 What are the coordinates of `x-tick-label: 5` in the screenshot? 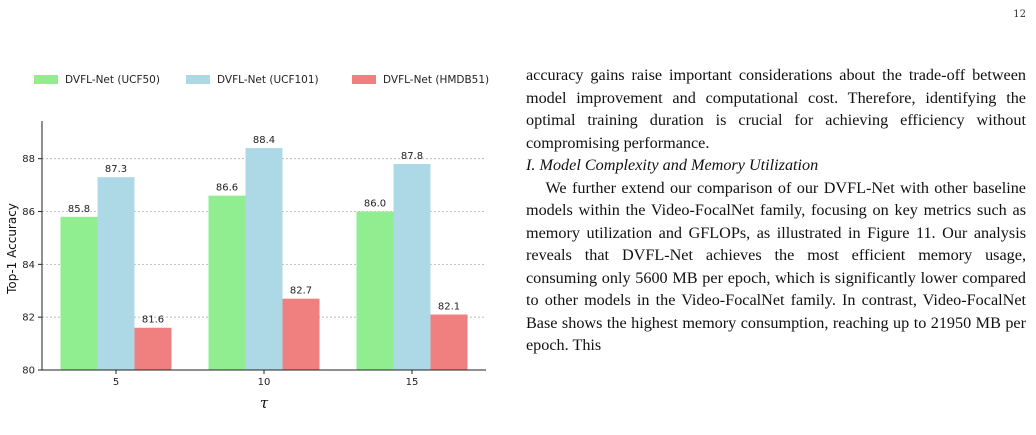 It's located at (116, 382).